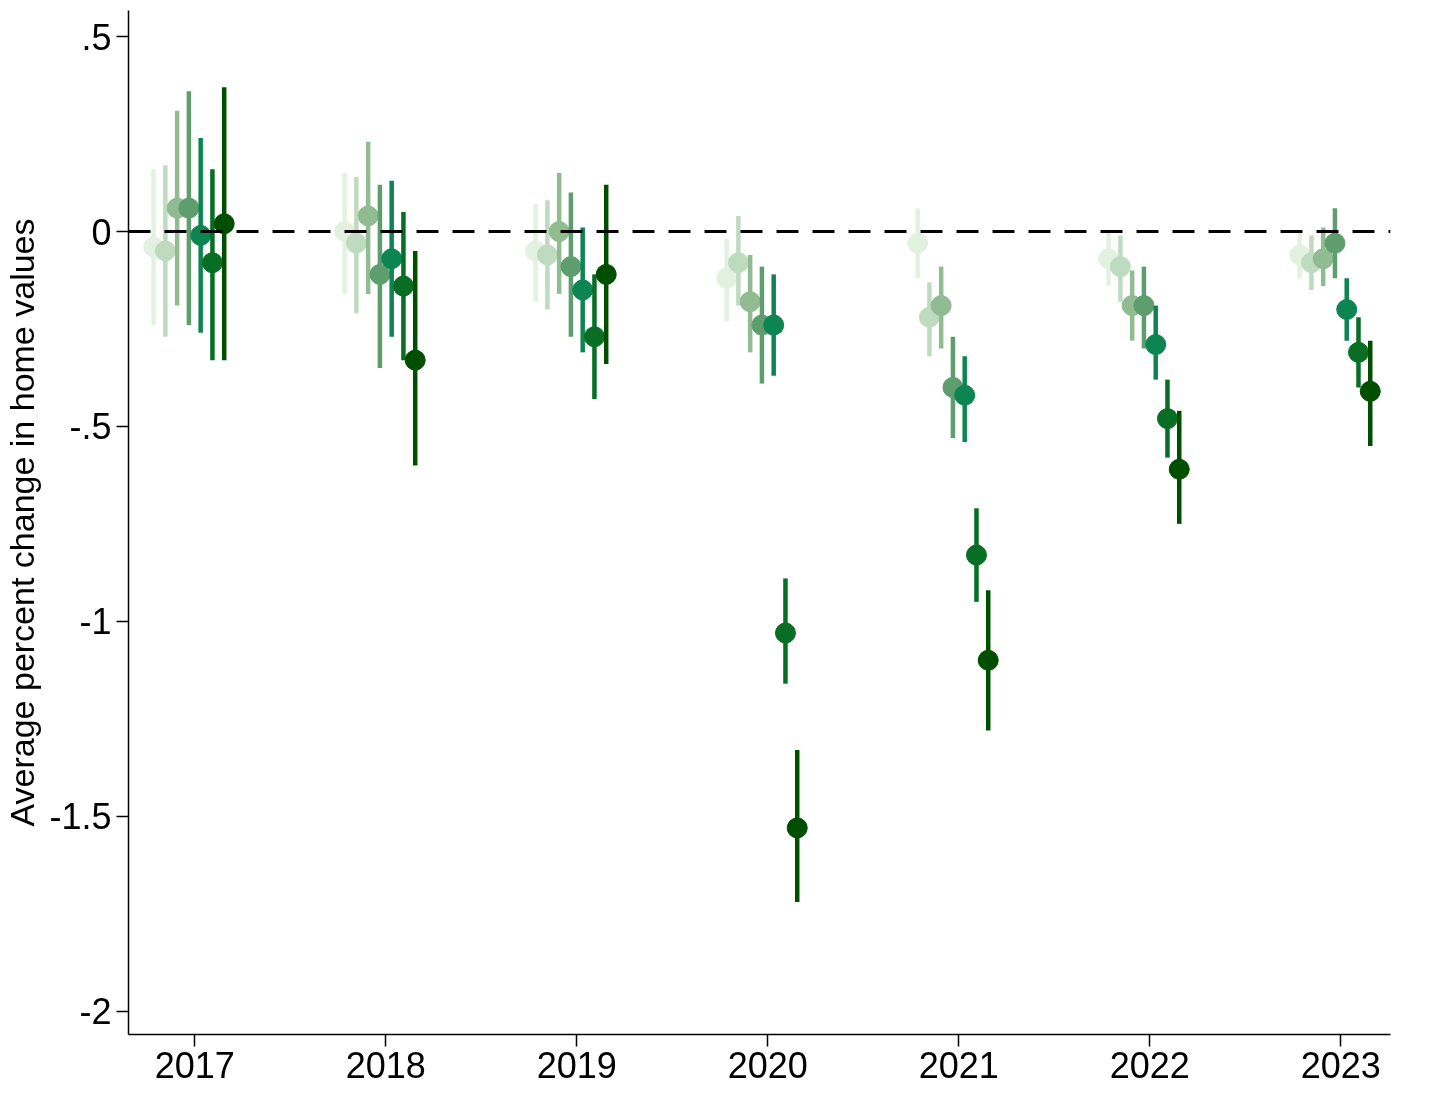 This screenshot has width=1447, height=1110. What do you see at coordinates (958, 1065) in the screenshot?
I see `x-tick-label: 2021` at bounding box center [958, 1065].